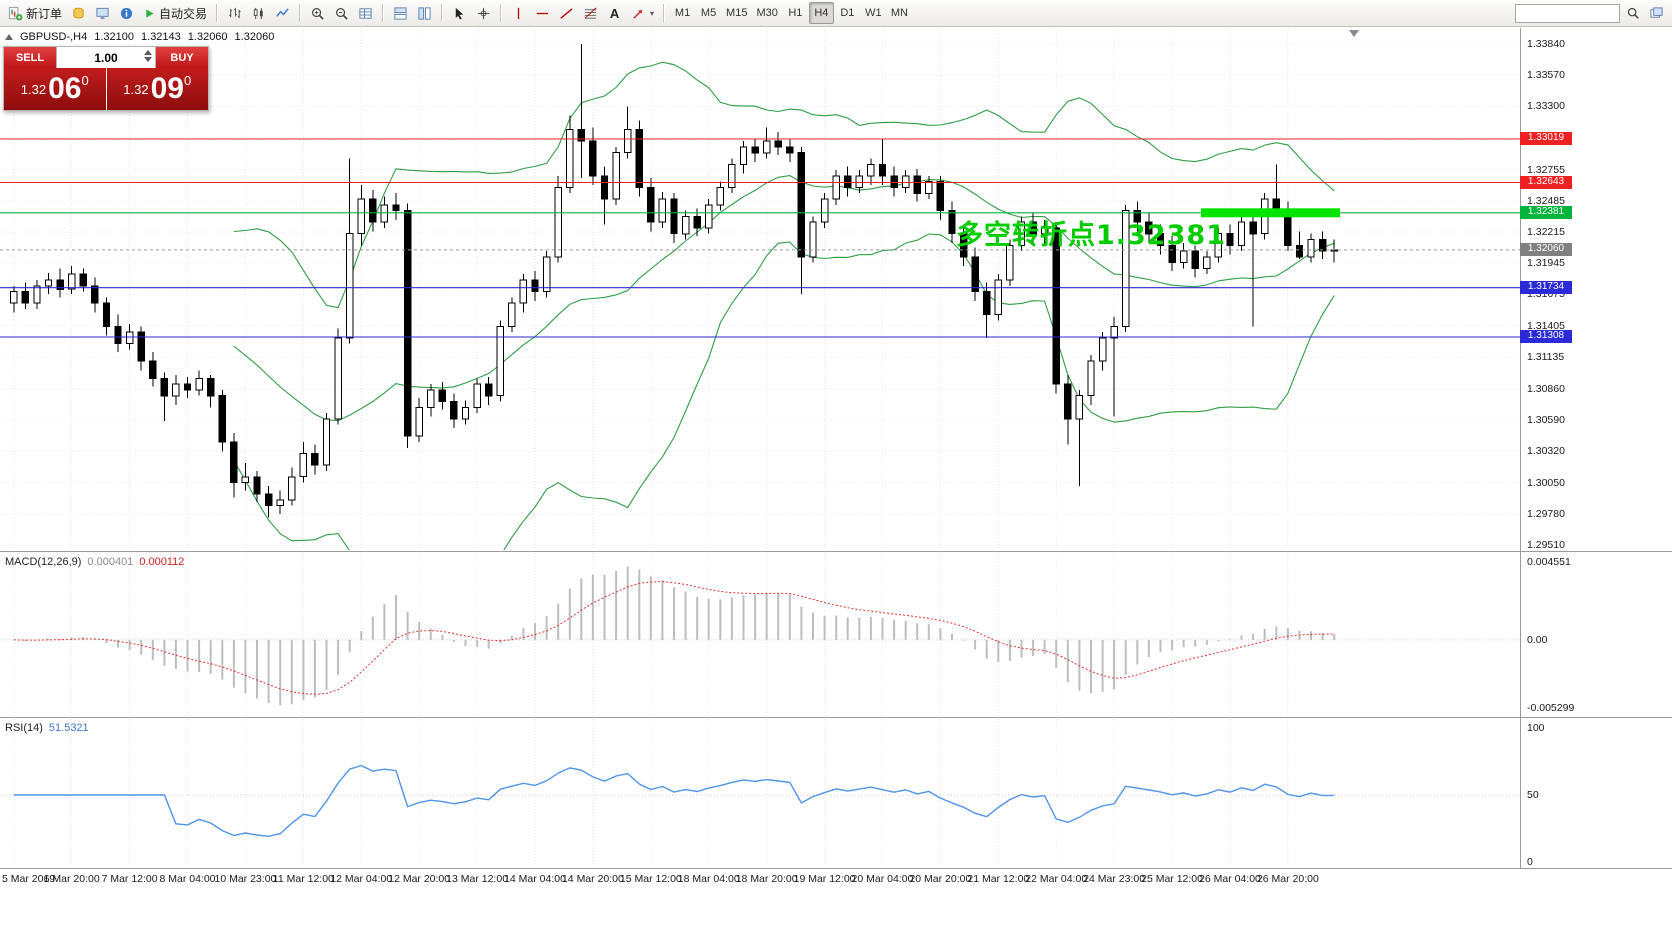  What do you see at coordinates (847, 13) in the screenshot?
I see `timeframe-d1-button: D1` at bounding box center [847, 13].